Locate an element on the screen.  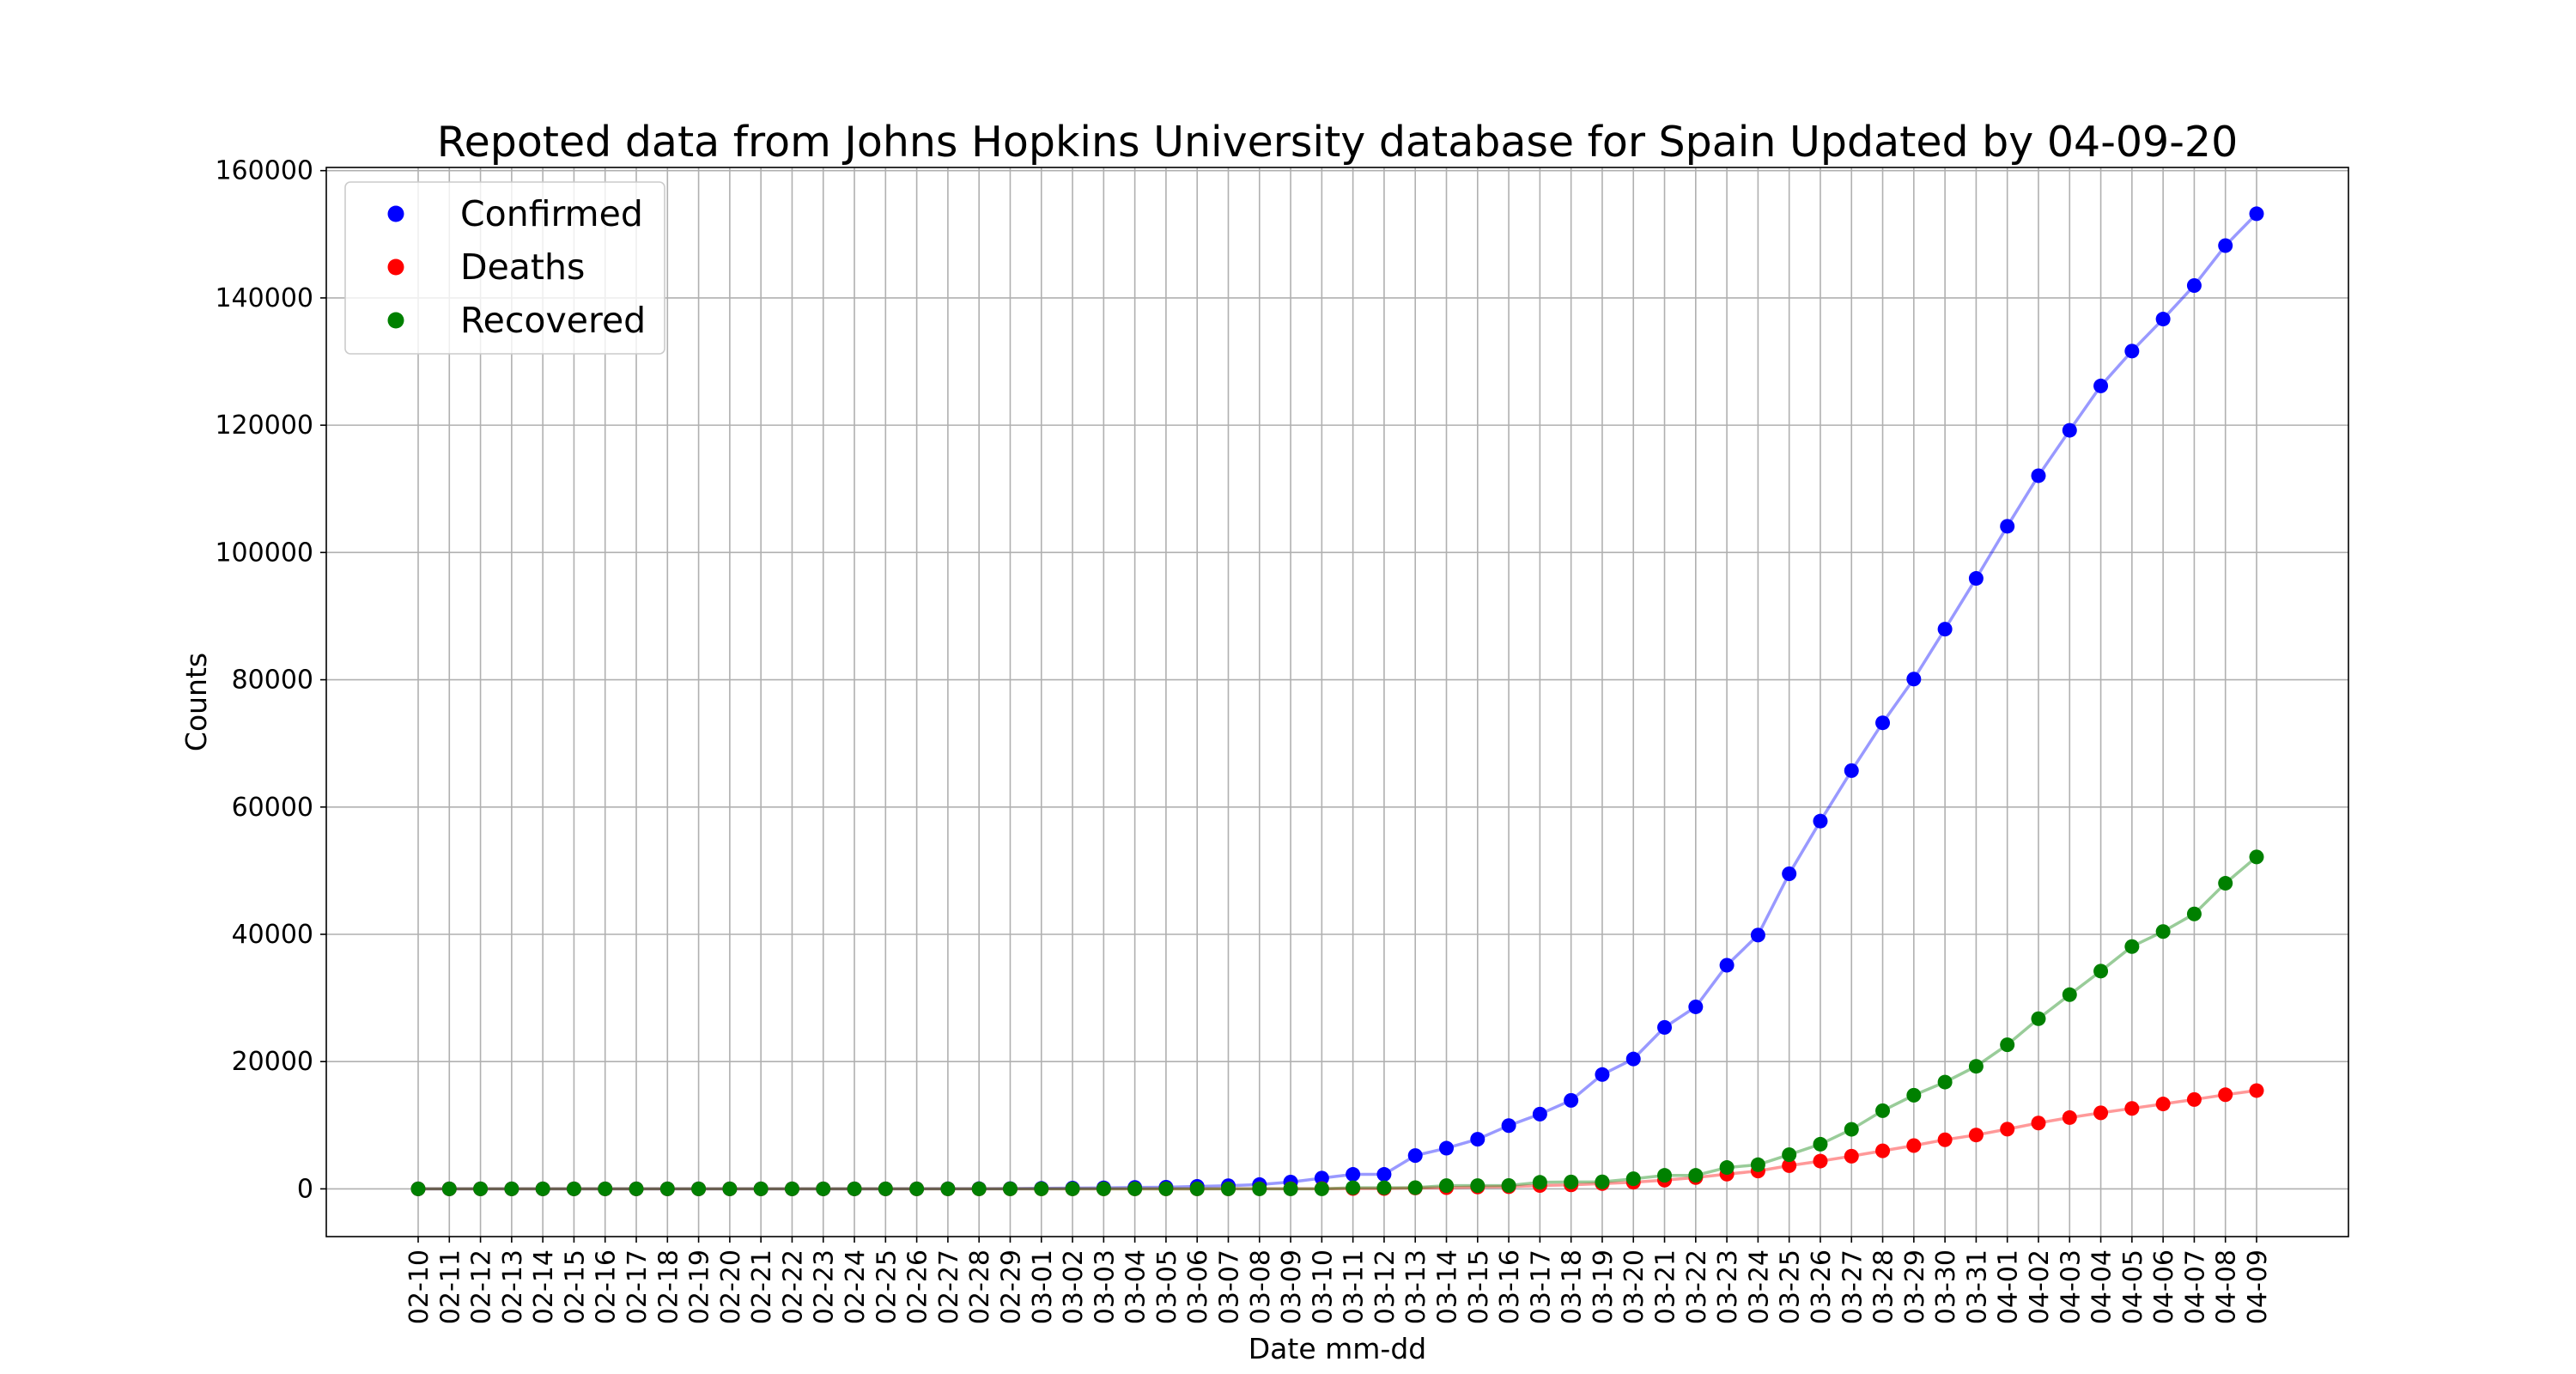
x-tick-label: 02-11 is located at coordinates (450, 1286).